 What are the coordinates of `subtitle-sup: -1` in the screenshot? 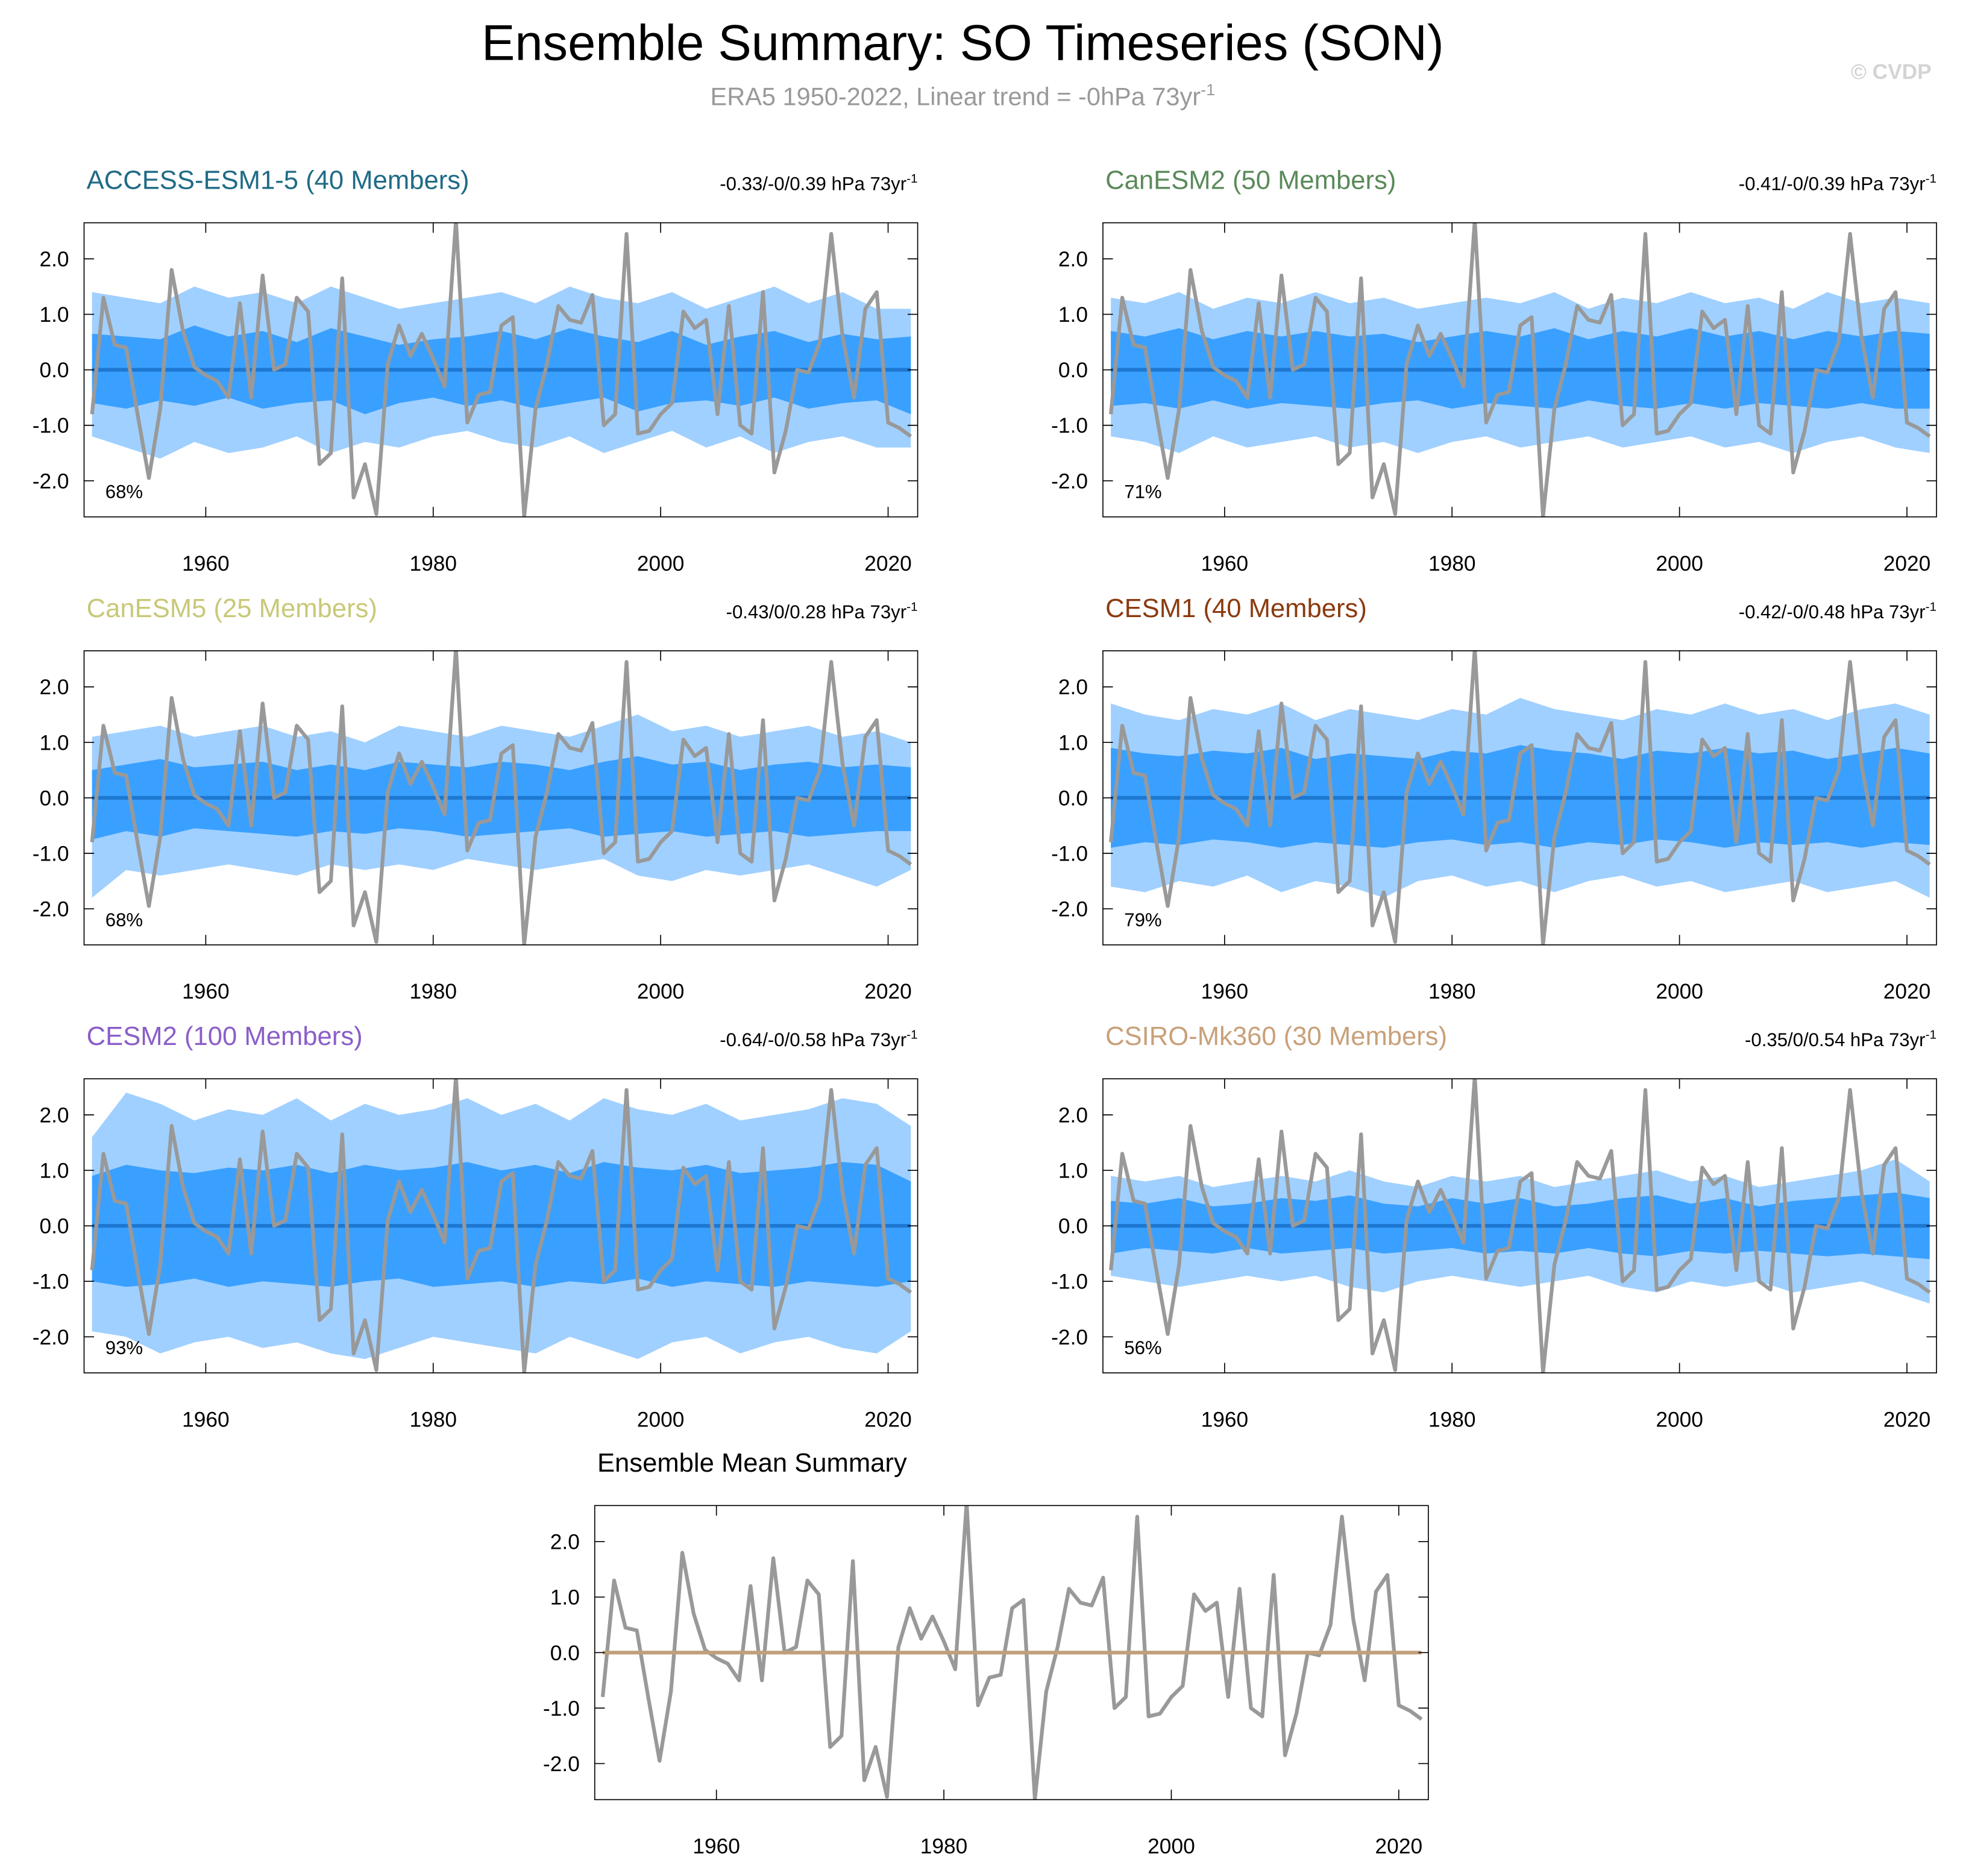 It's located at (1208, 90).